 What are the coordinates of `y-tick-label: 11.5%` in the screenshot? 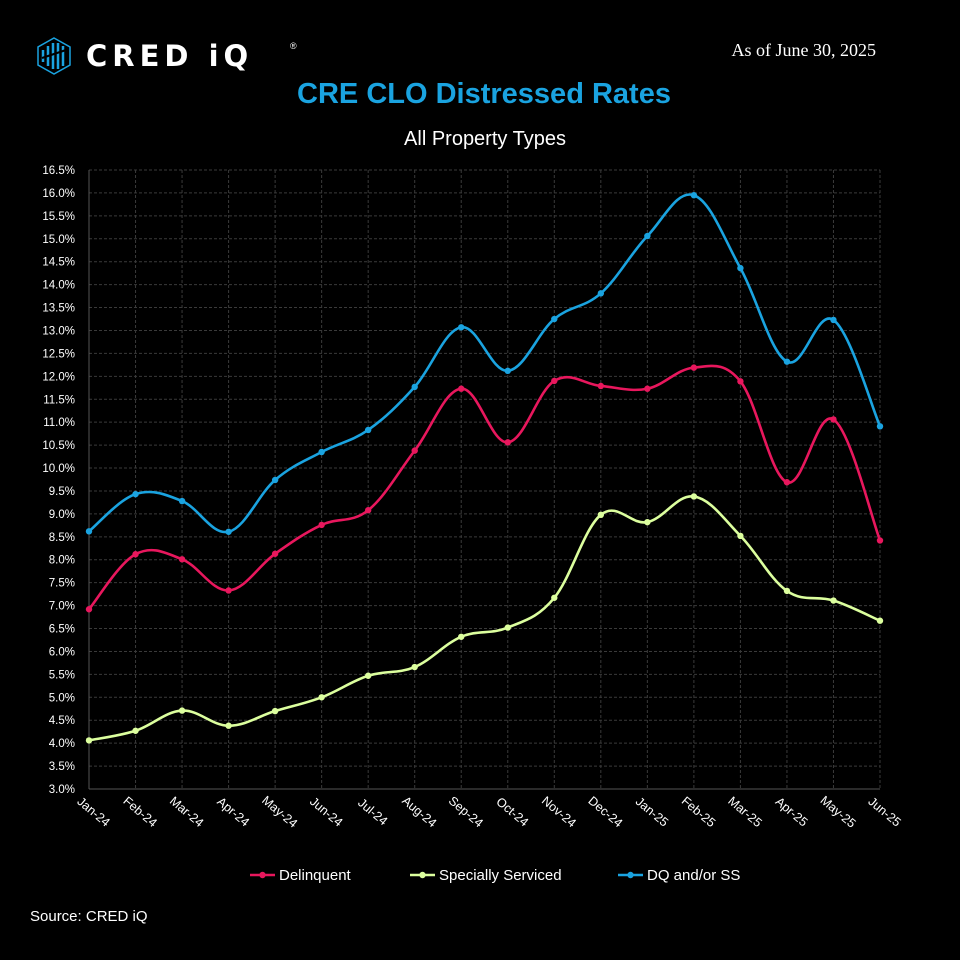 It's located at (59, 400).